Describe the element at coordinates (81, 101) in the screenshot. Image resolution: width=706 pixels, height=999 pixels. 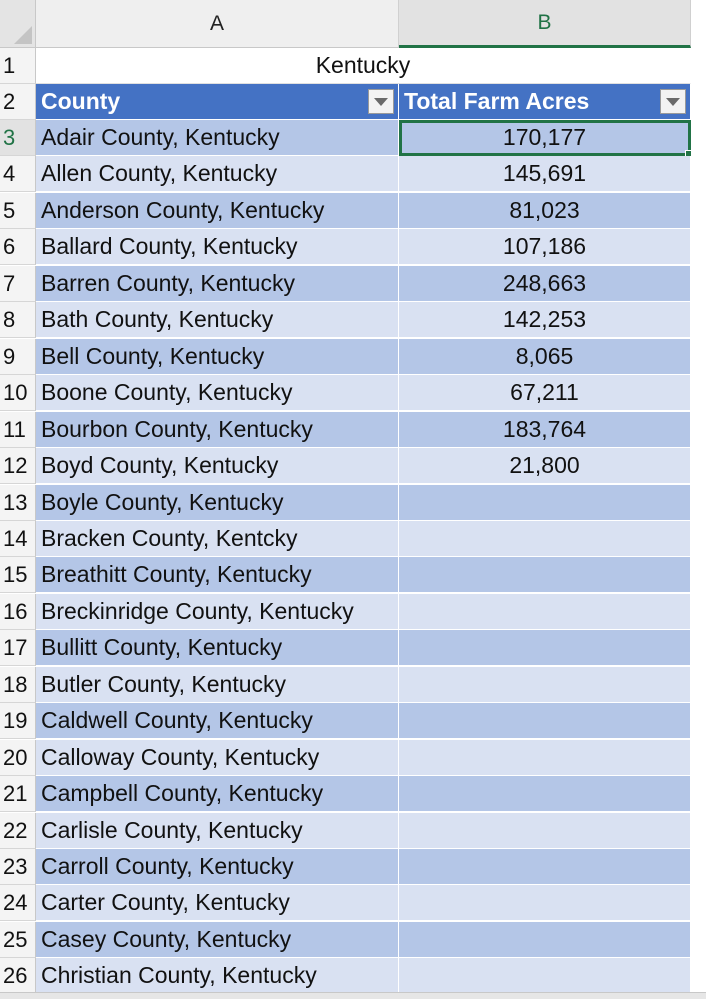
I see `header-label-county: County` at that location.